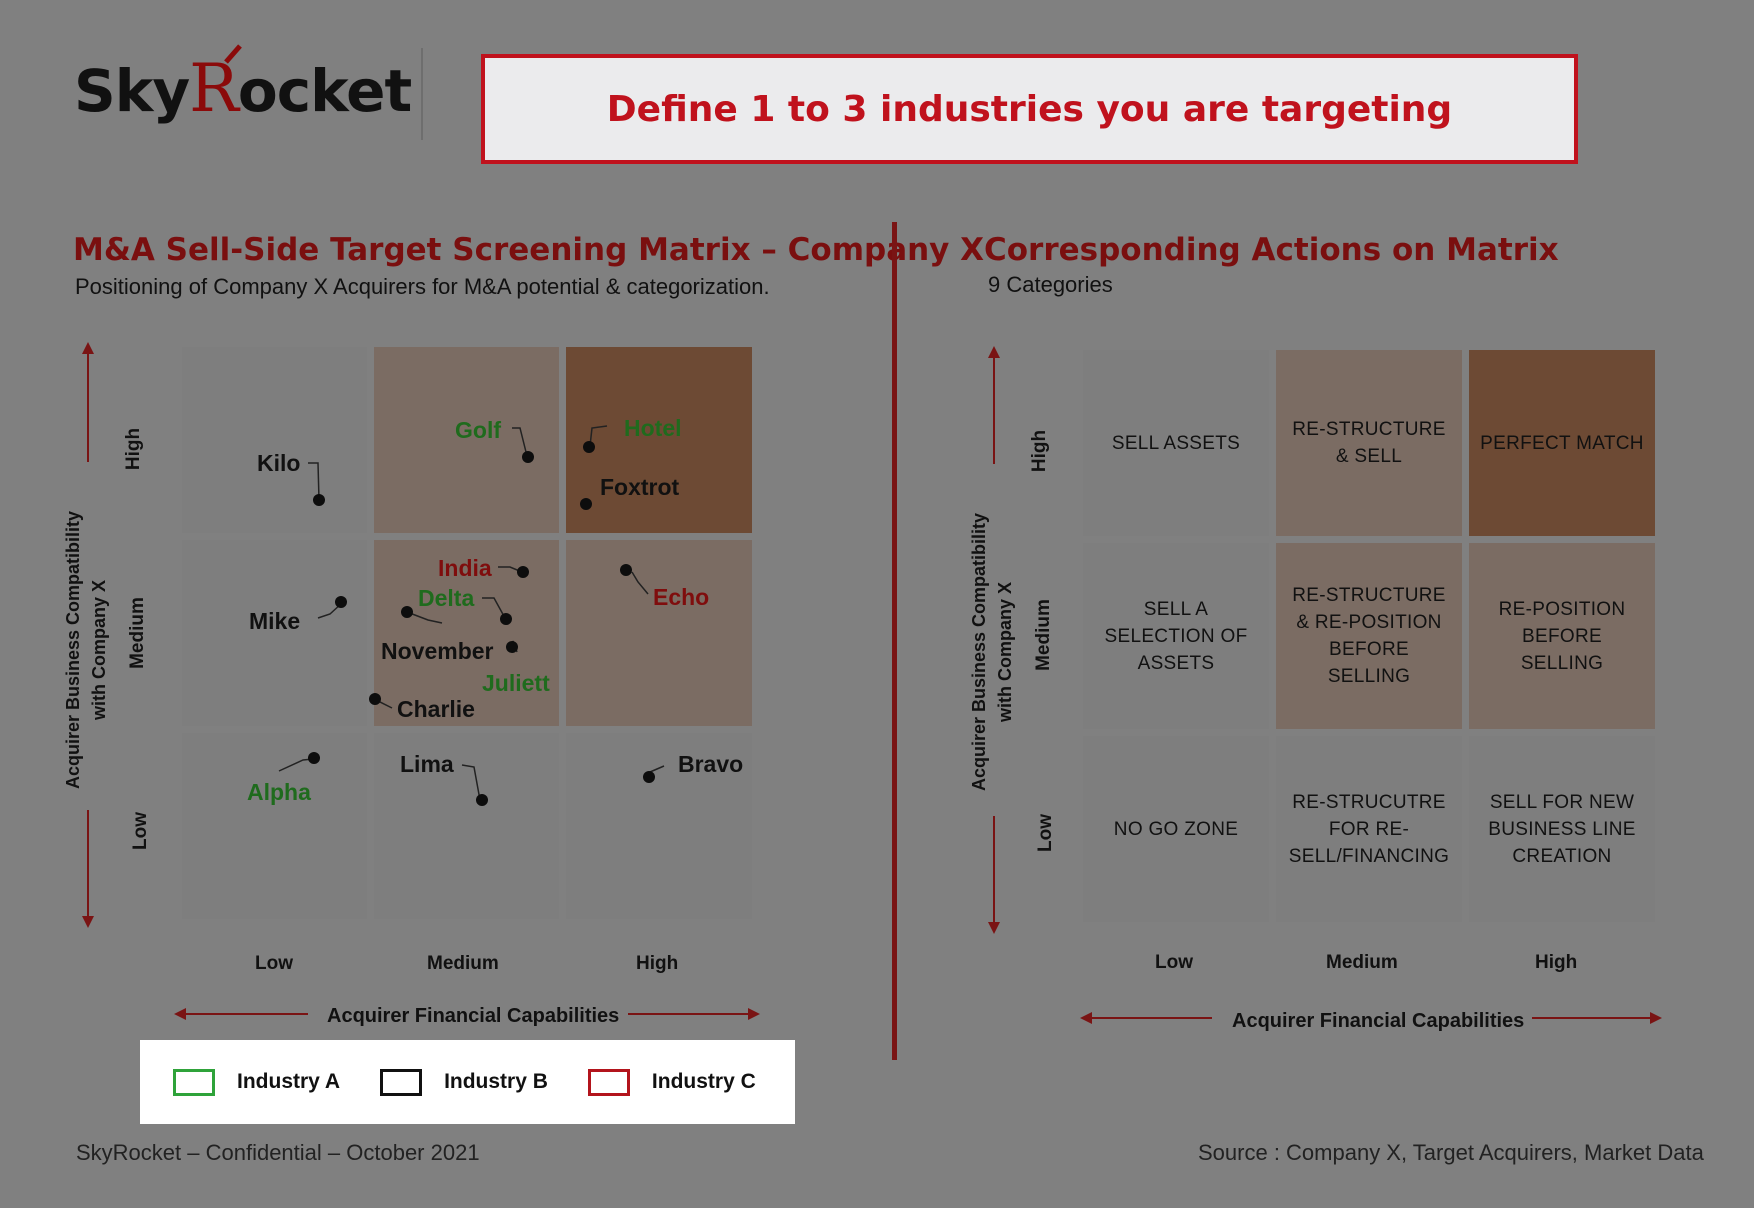 This screenshot has height=1208, width=1754. I want to click on legend-label-b: Industry B, so click(496, 1081).